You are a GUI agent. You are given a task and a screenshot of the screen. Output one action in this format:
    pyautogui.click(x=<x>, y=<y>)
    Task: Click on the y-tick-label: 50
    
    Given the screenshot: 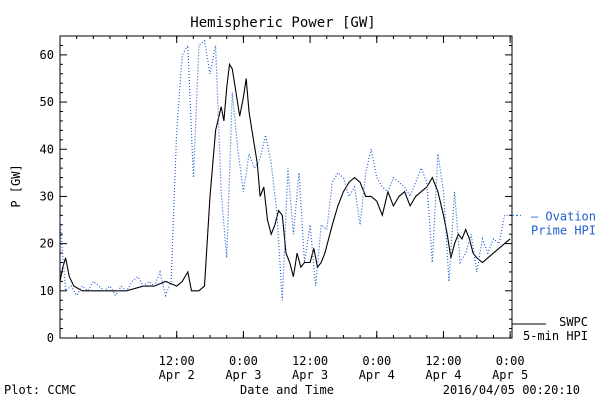 What is the action you would take?
    pyautogui.click(x=47, y=102)
    